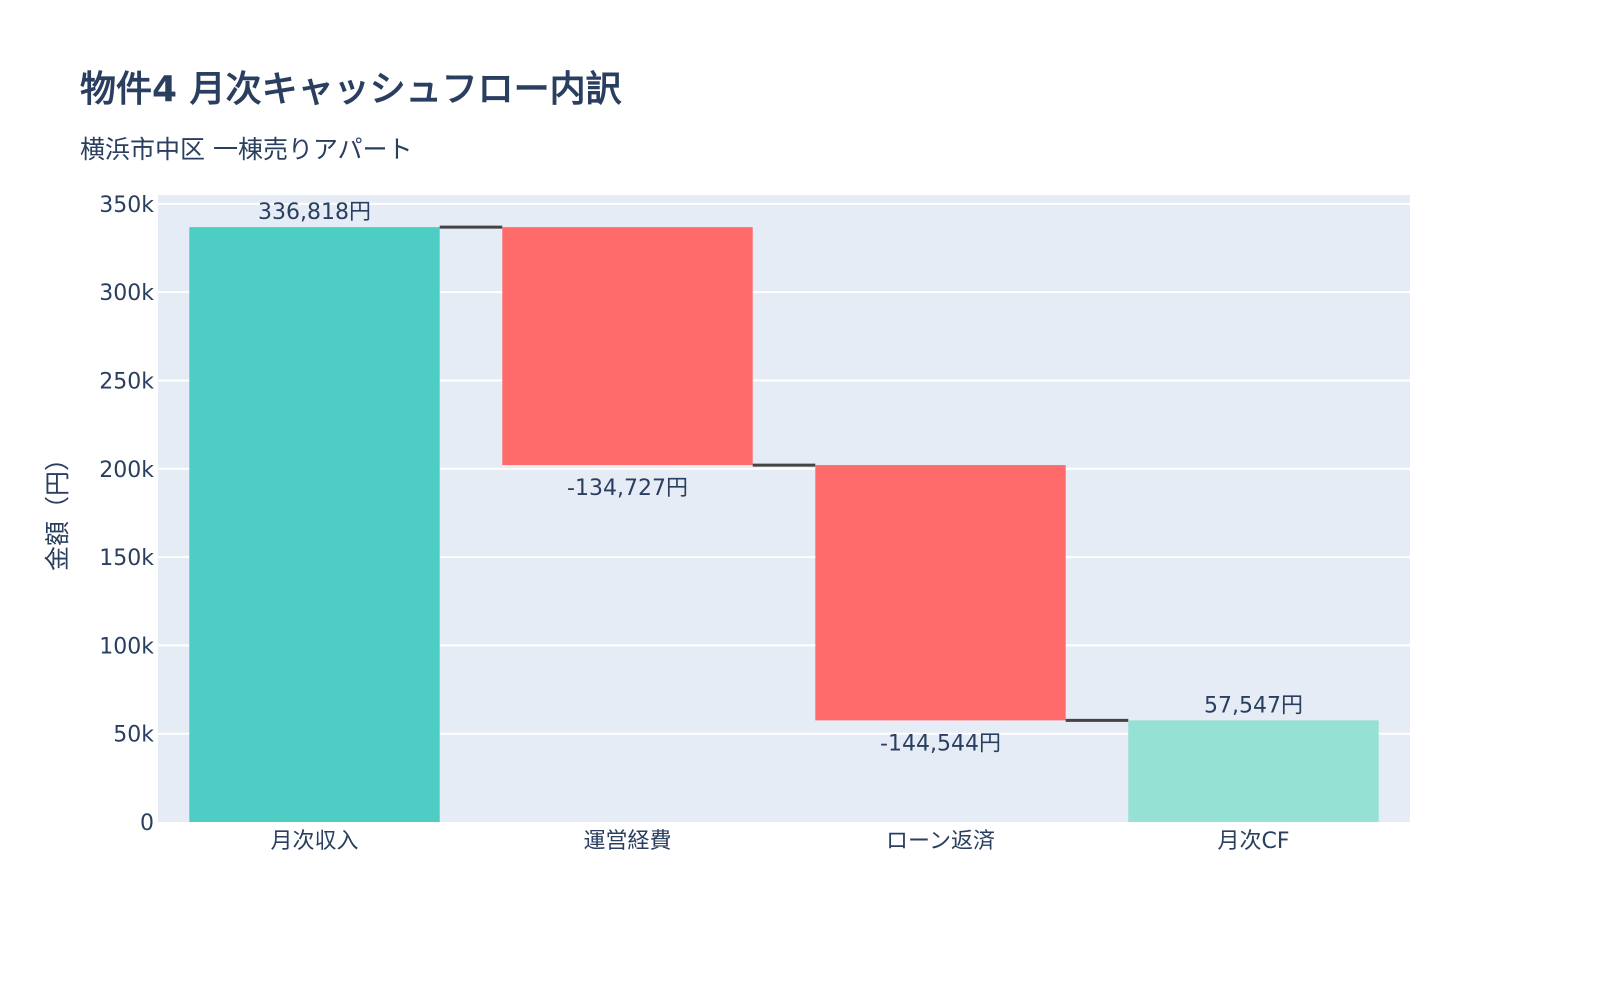 The image size is (1600, 1000). I want to click on x-tick-label: 月次CF, so click(1253, 841).